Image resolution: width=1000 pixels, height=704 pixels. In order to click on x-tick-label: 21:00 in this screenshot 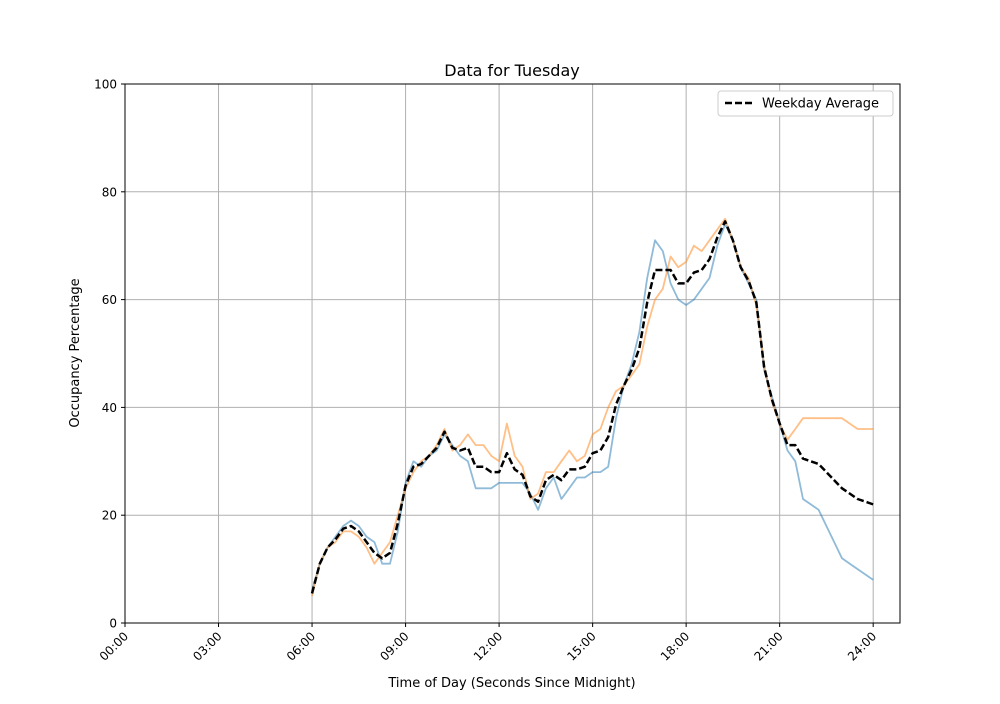, I will do `click(768, 646)`.